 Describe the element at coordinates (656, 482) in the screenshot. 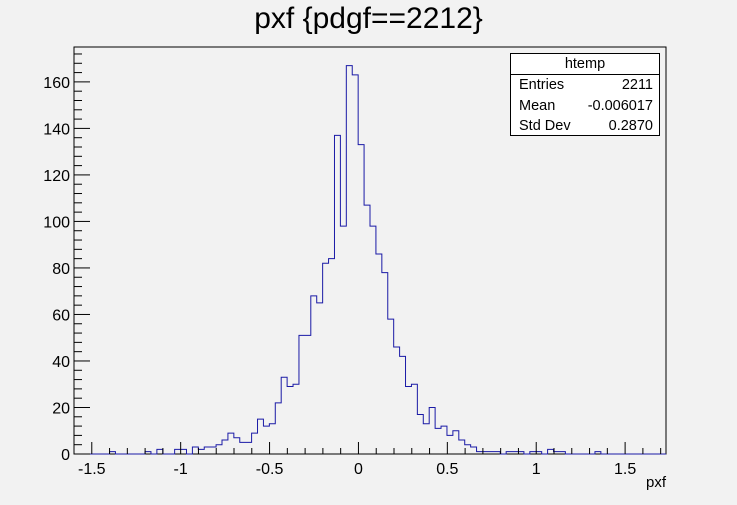

I see `x-axis-label: pxf` at that location.